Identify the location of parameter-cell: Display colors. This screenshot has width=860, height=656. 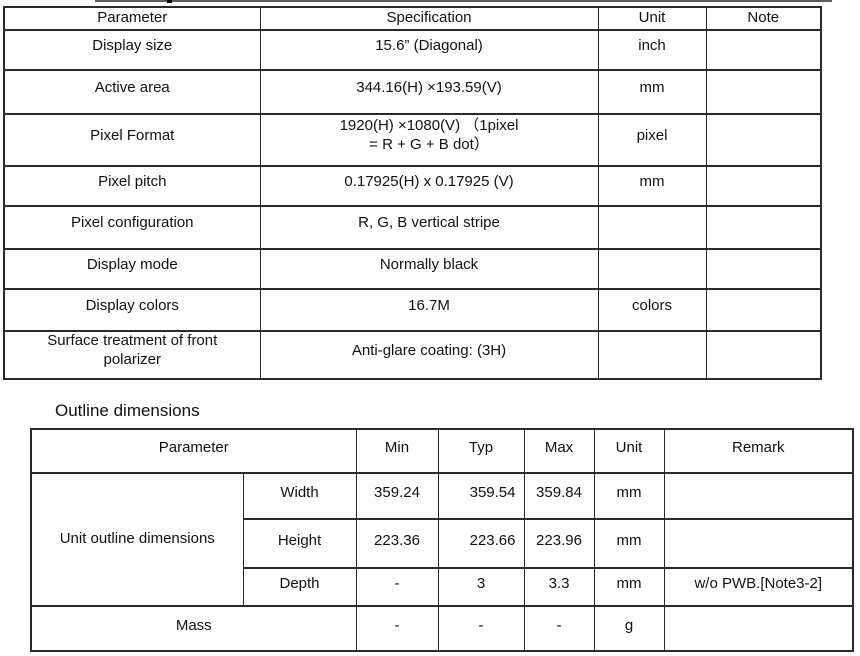
(132, 310).